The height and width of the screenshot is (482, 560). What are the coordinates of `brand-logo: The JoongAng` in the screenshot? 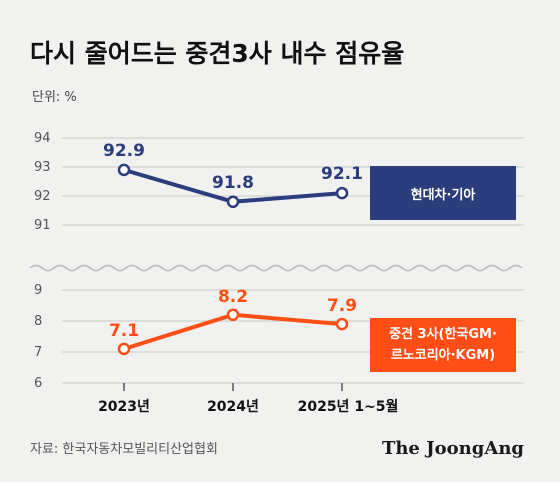 It's located at (453, 448).